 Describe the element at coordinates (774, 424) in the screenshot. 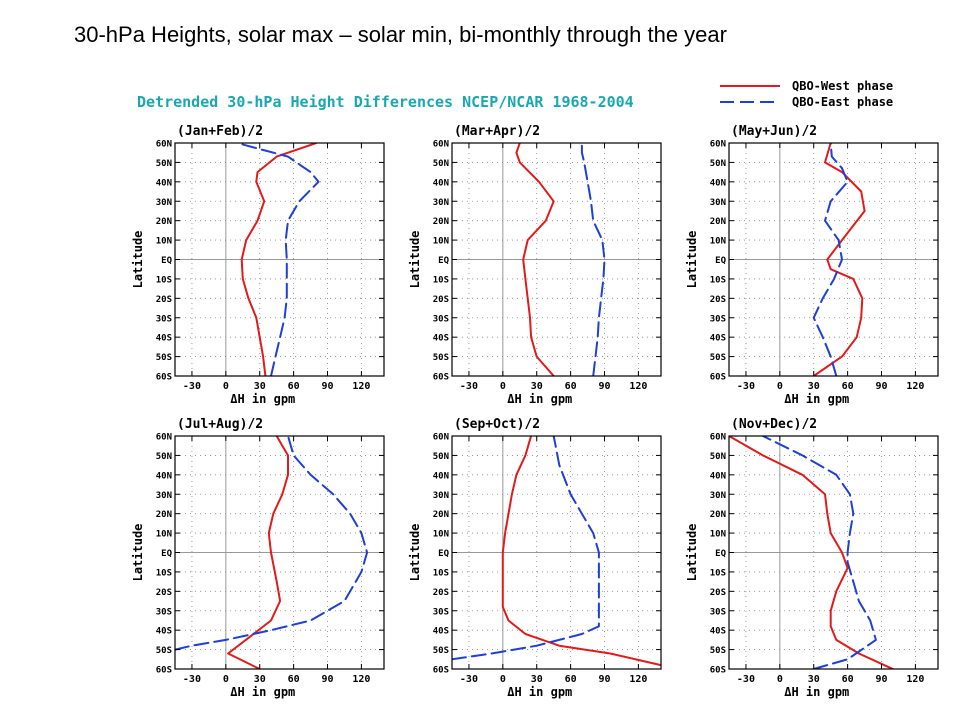

I see `panel-title: (Nov+Dec)/2` at that location.